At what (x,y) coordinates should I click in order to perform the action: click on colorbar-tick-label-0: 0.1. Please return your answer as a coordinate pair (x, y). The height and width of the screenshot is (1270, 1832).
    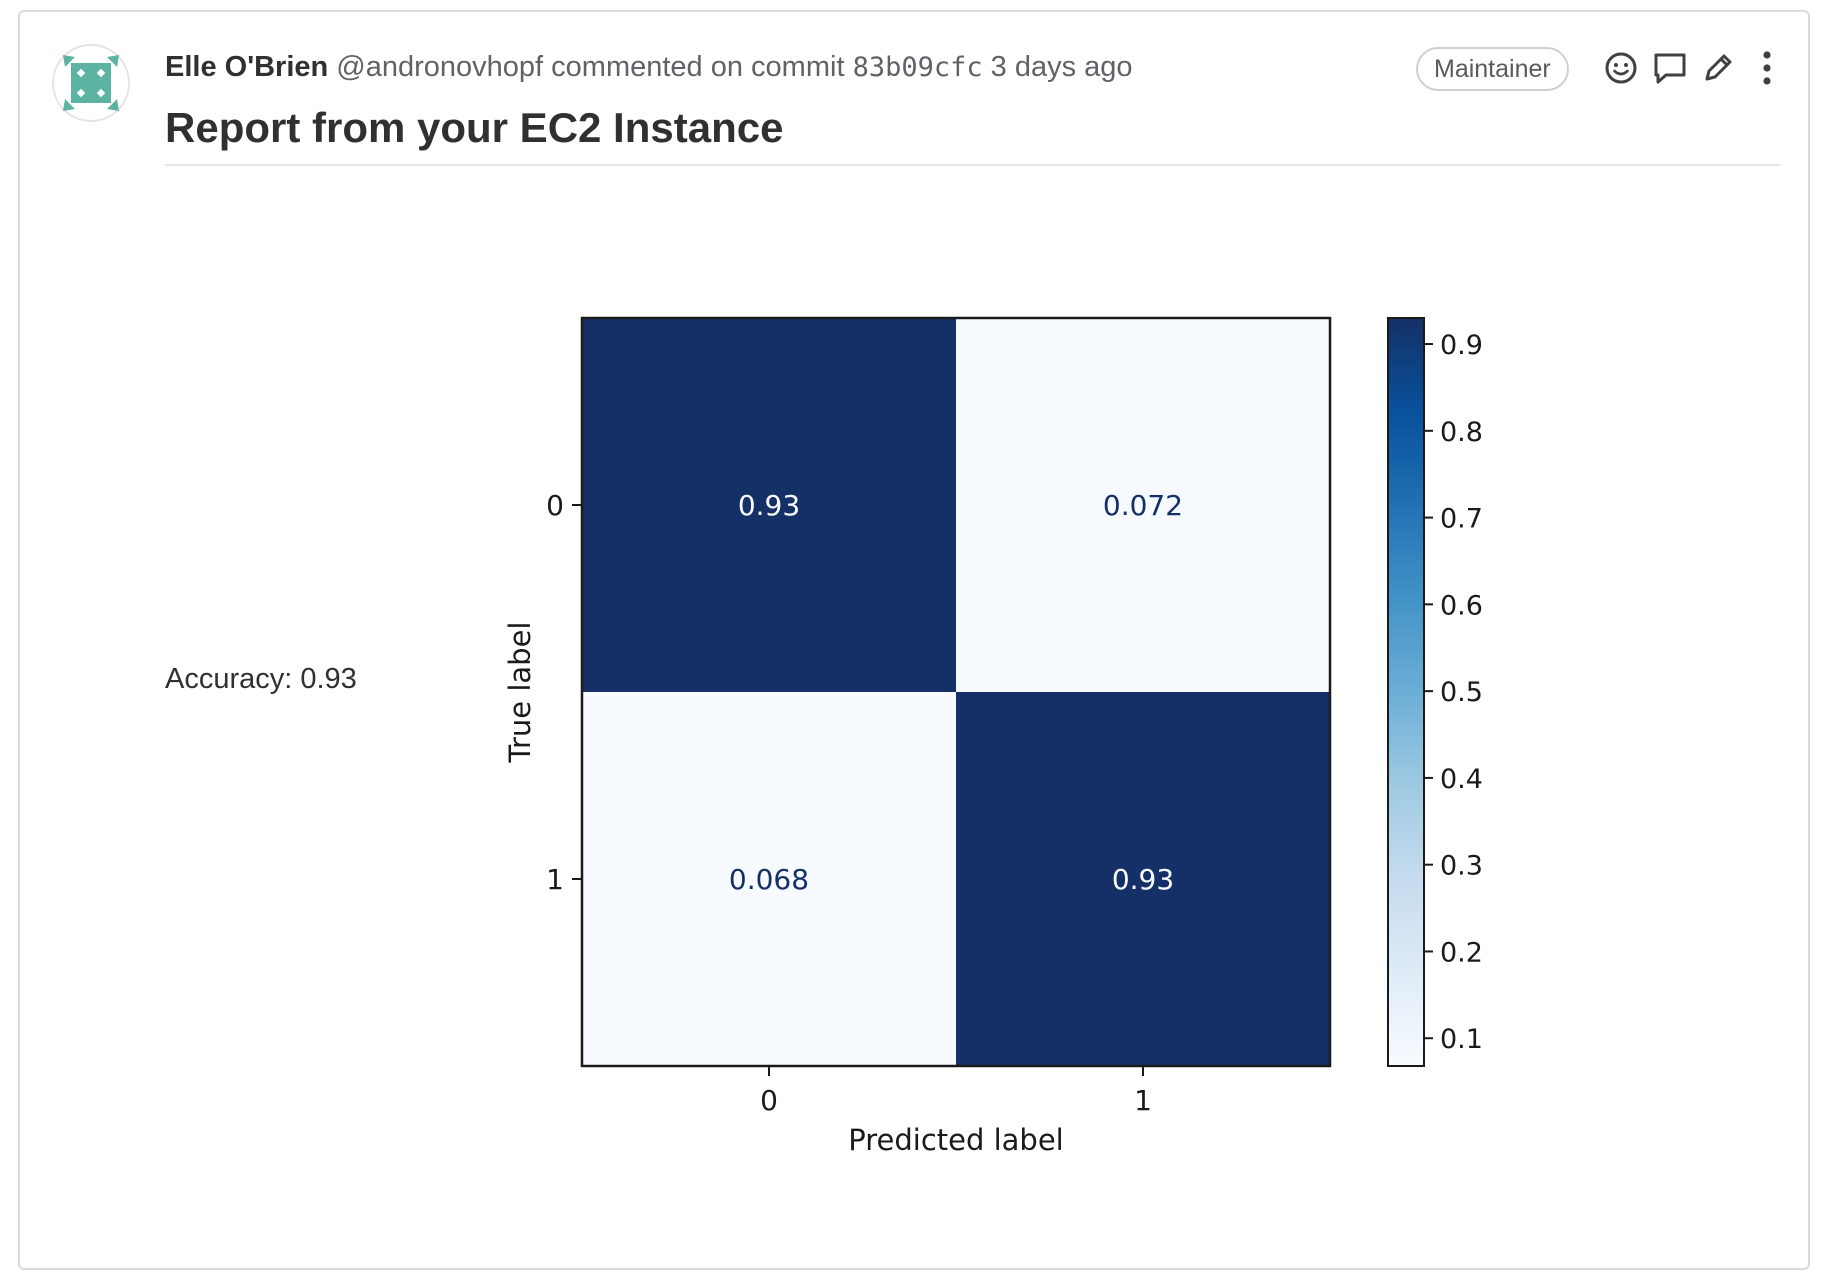
    Looking at the image, I should click on (1461, 1039).